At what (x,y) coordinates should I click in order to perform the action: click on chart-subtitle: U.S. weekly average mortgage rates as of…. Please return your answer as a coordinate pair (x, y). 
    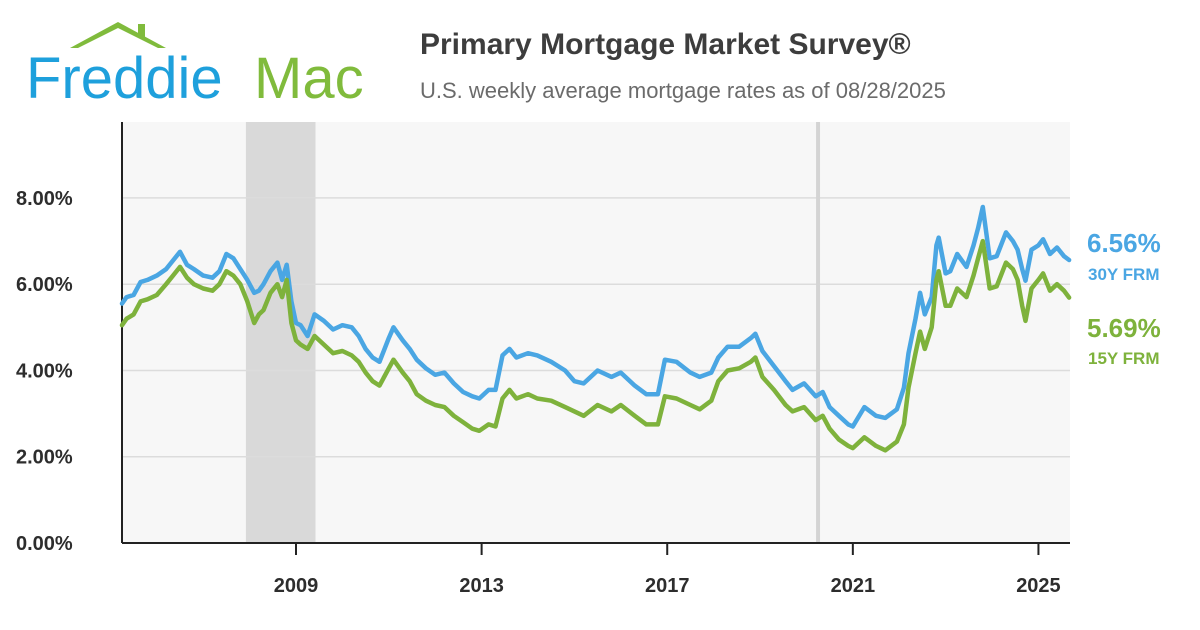
    Looking at the image, I should click on (683, 90).